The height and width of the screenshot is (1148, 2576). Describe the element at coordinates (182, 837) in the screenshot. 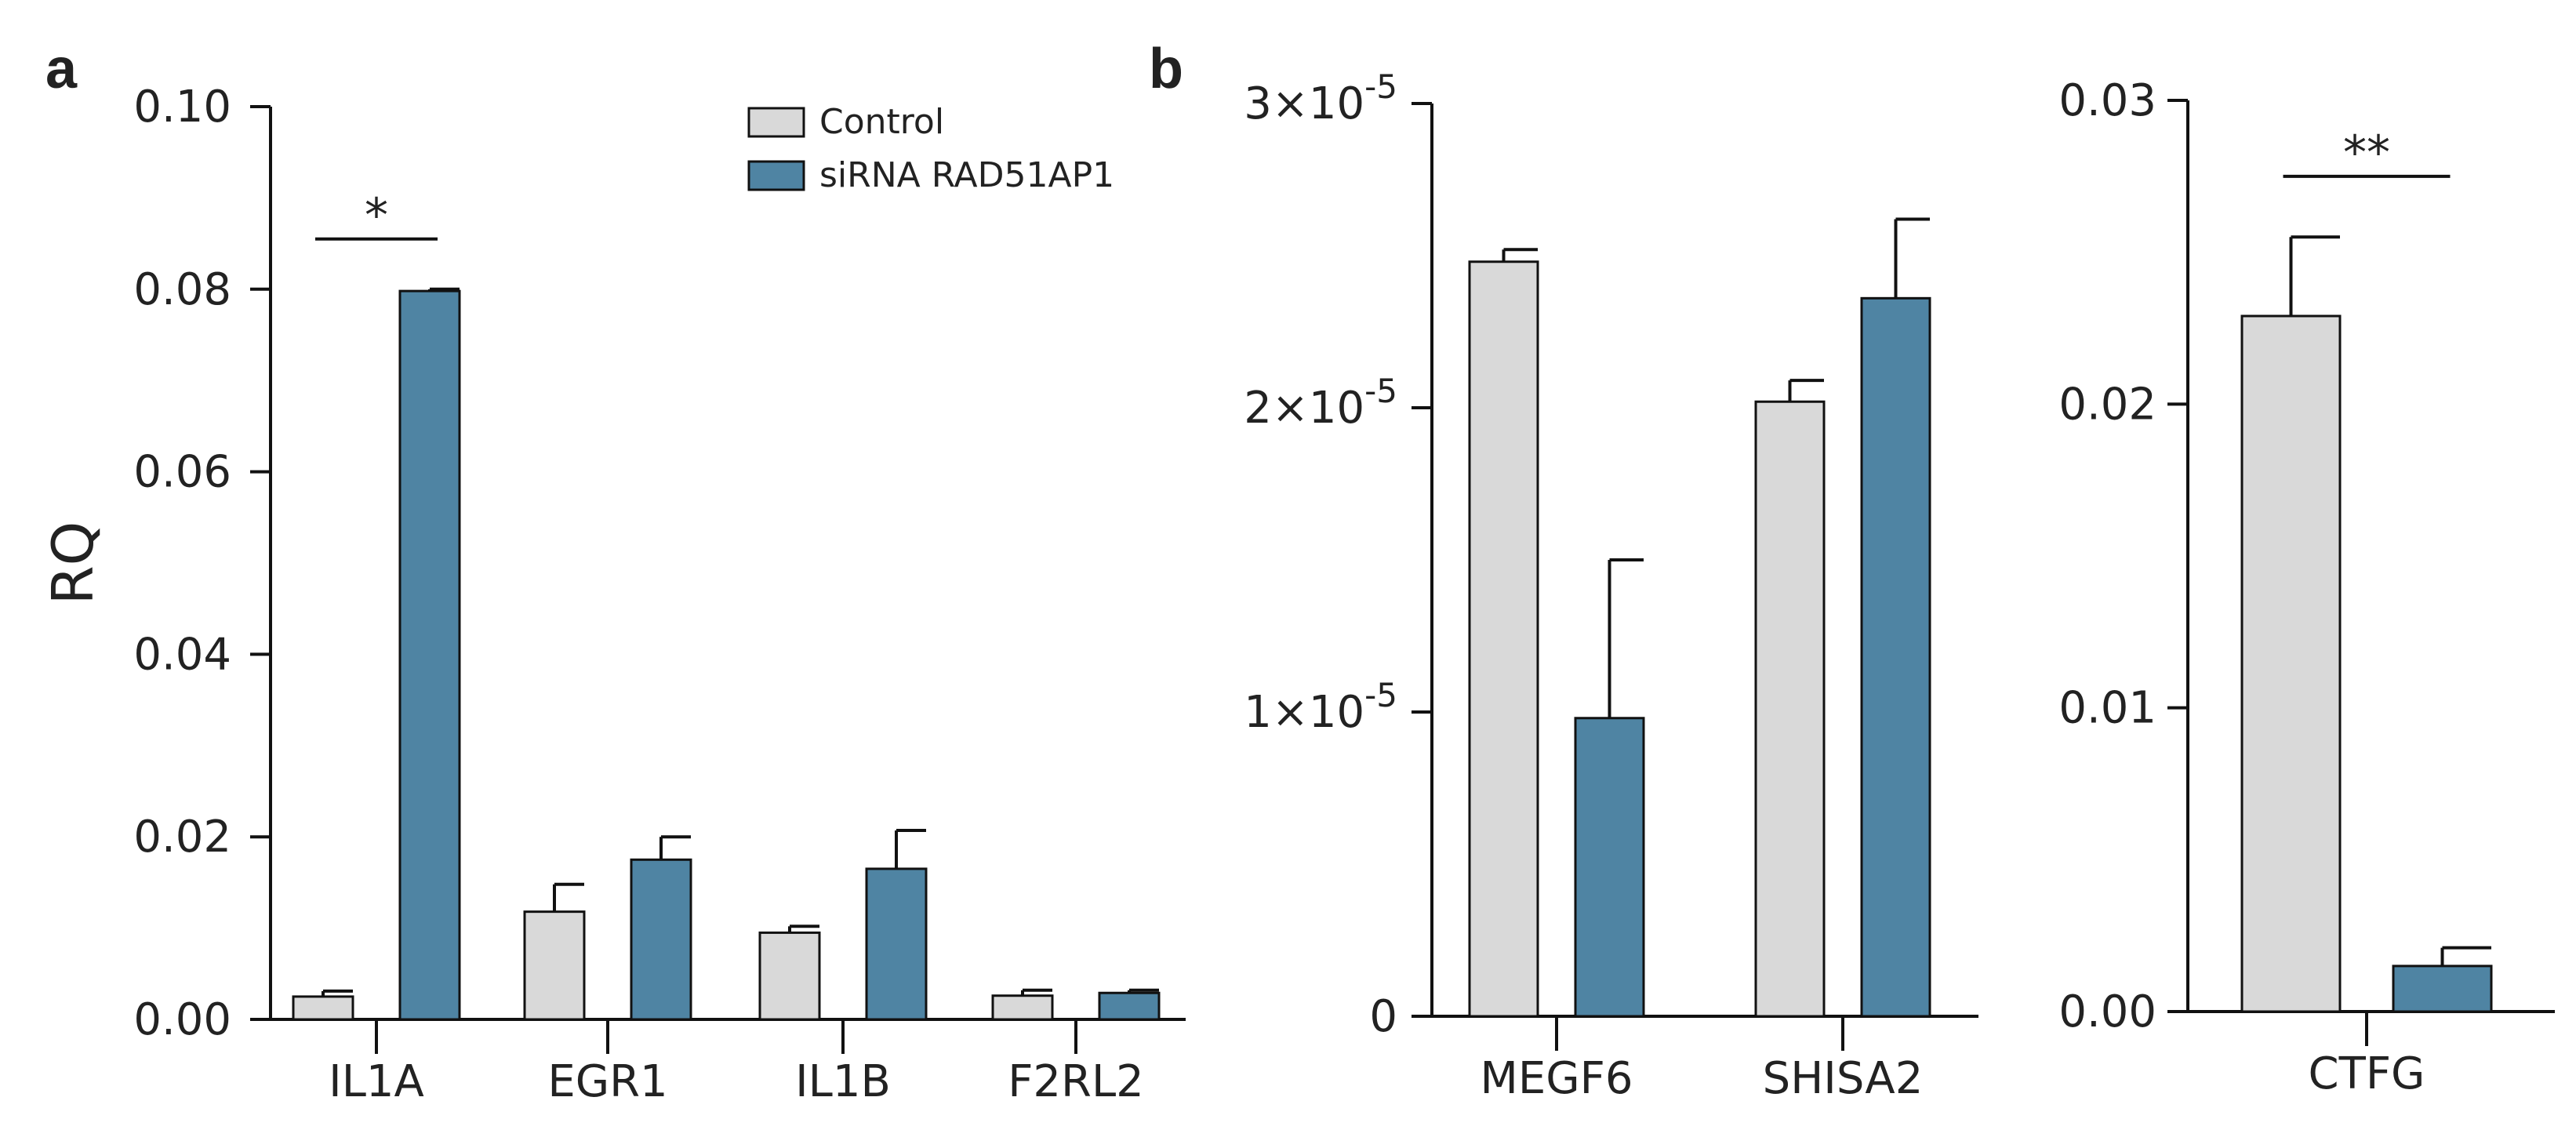

I see `a-y-tick-label: 0.02` at that location.